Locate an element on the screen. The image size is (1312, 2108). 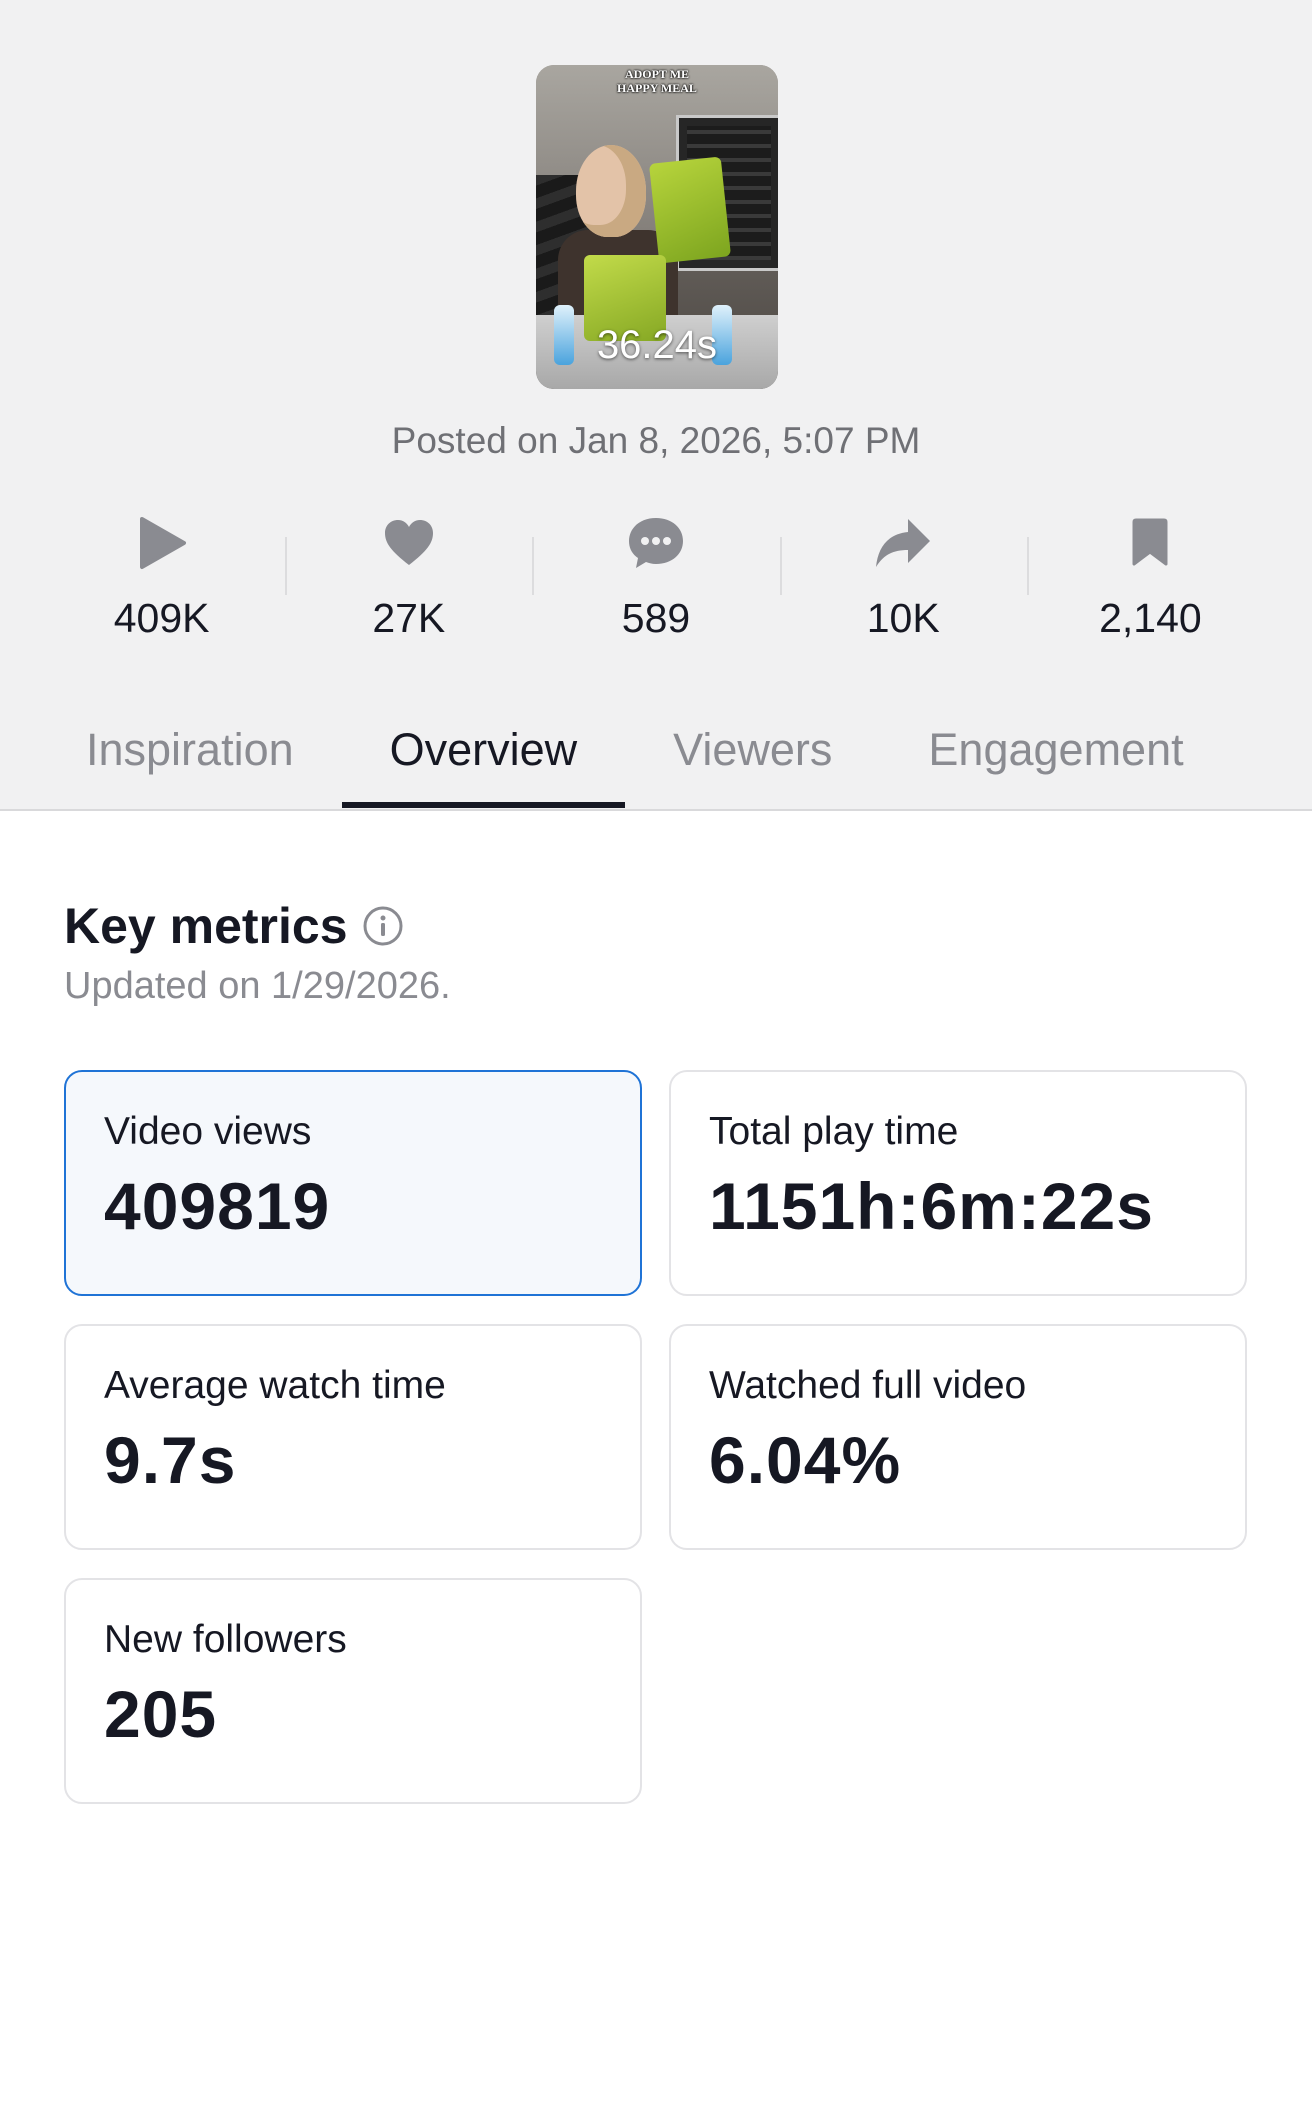
stat-views: 409K is located at coordinates (161, 580).